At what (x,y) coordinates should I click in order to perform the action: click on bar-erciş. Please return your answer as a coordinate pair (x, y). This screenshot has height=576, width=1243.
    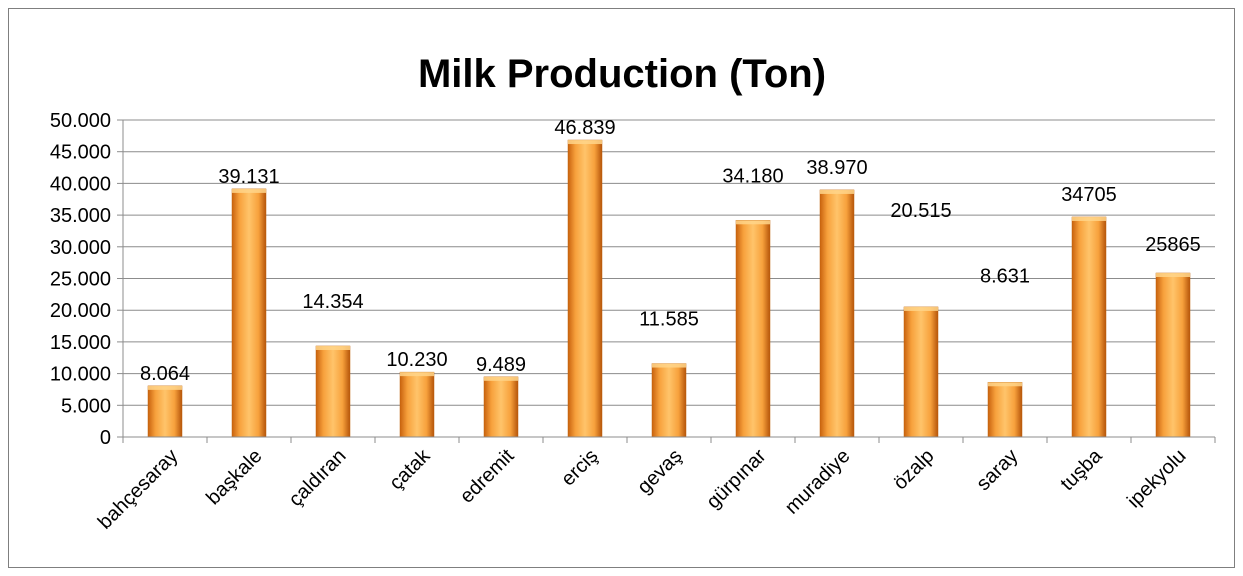
    Looking at the image, I should click on (585, 288).